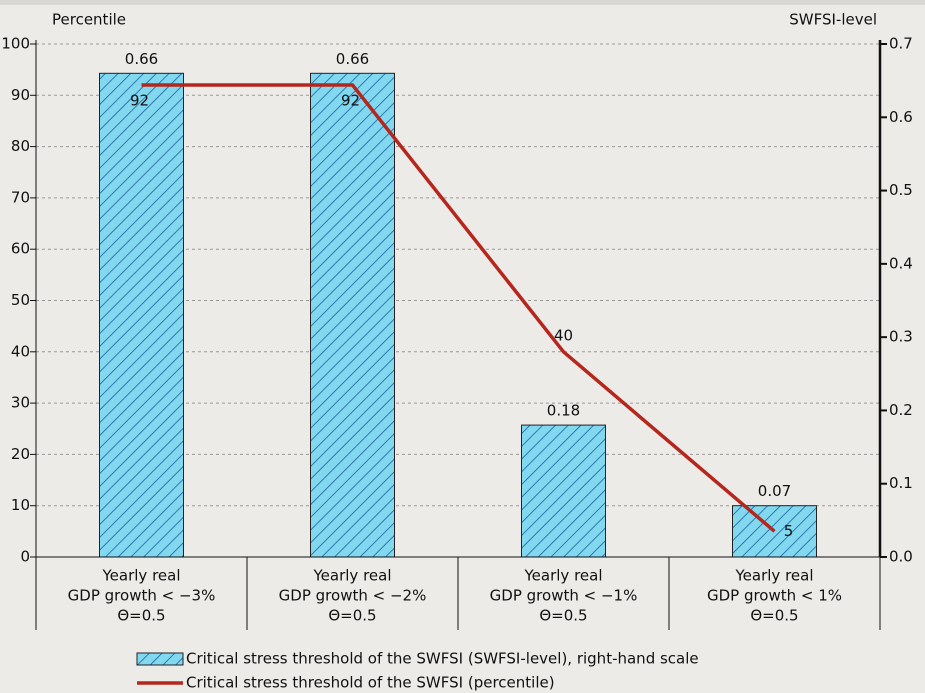  What do you see at coordinates (789, 531) in the screenshot?
I see `line-value-label: 5` at bounding box center [789, 531].